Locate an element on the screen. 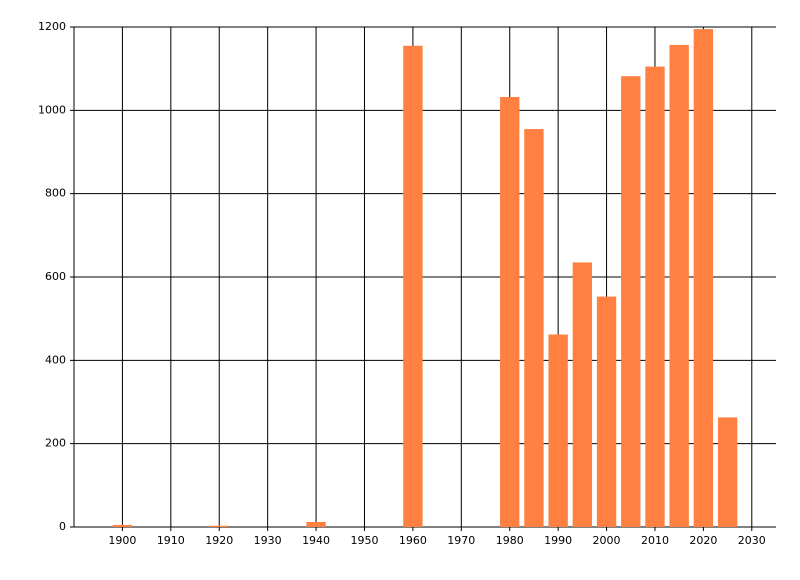 The height and width of the screenshot is (580, 800). x-tick-label: 1960 is located at coordinates (413, 540).